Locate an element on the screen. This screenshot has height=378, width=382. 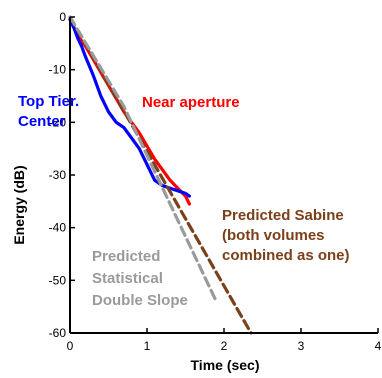
svg-text: Top Tier. Center is located at coordinates (50, 111).